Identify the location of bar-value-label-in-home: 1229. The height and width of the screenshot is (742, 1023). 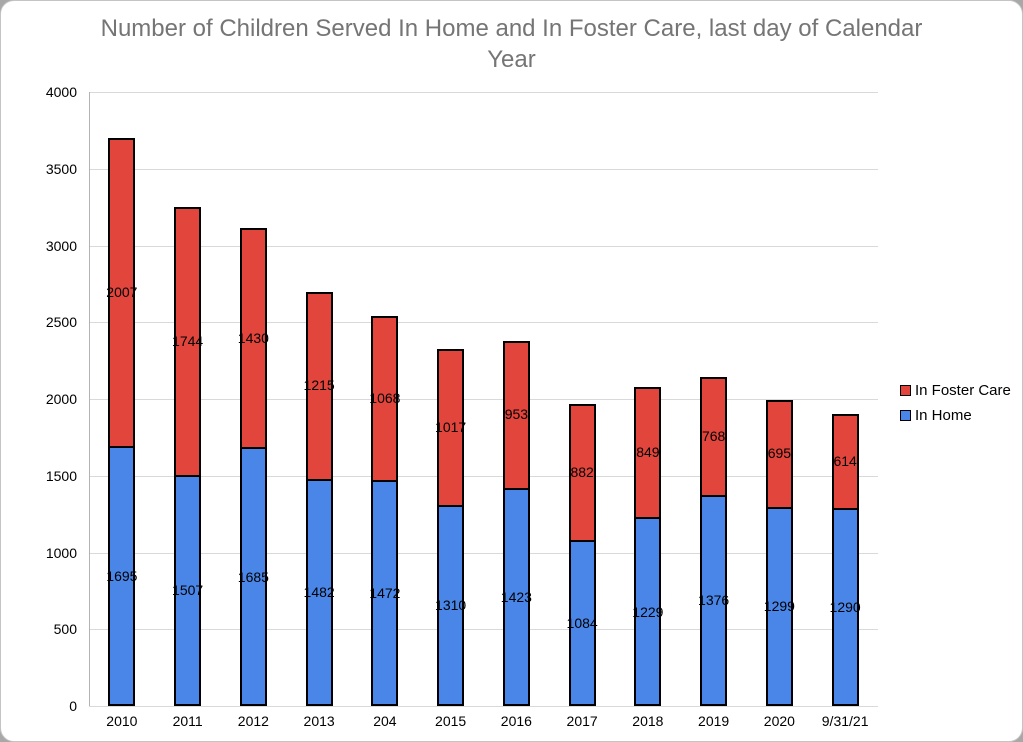
(648, 611).